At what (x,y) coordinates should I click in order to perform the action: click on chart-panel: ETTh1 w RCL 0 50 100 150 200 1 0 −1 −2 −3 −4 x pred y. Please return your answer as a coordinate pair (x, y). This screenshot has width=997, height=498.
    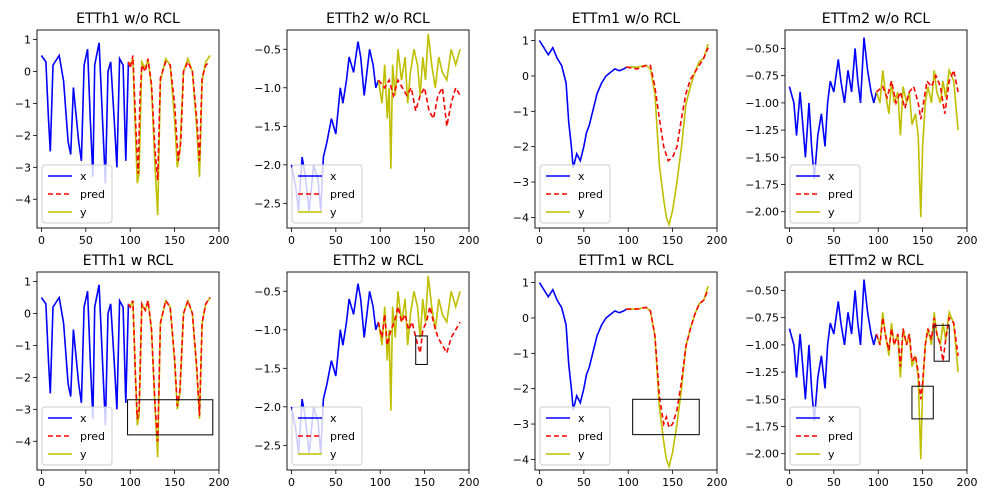
    Looking at the image, I should click on (122, 371).